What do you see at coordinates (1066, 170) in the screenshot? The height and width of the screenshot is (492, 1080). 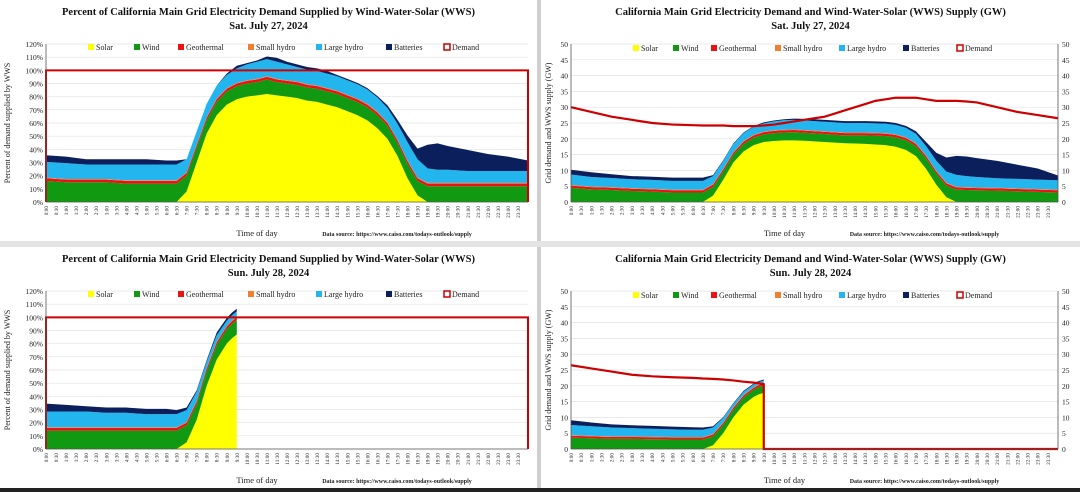 I see `y-tick-label-right: 10` at bounding box center [1066, 170].